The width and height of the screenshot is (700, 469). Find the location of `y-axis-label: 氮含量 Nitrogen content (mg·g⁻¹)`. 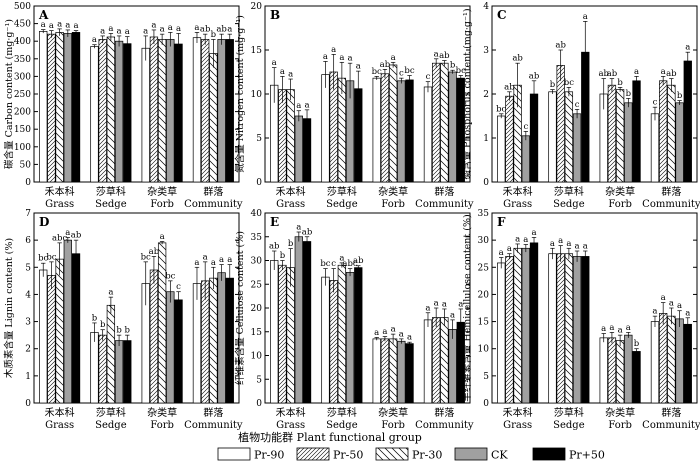

y-axis-label: 氮含量 Nitrogen content (mg·g⁻¹) is located at coordinates (240, 94).